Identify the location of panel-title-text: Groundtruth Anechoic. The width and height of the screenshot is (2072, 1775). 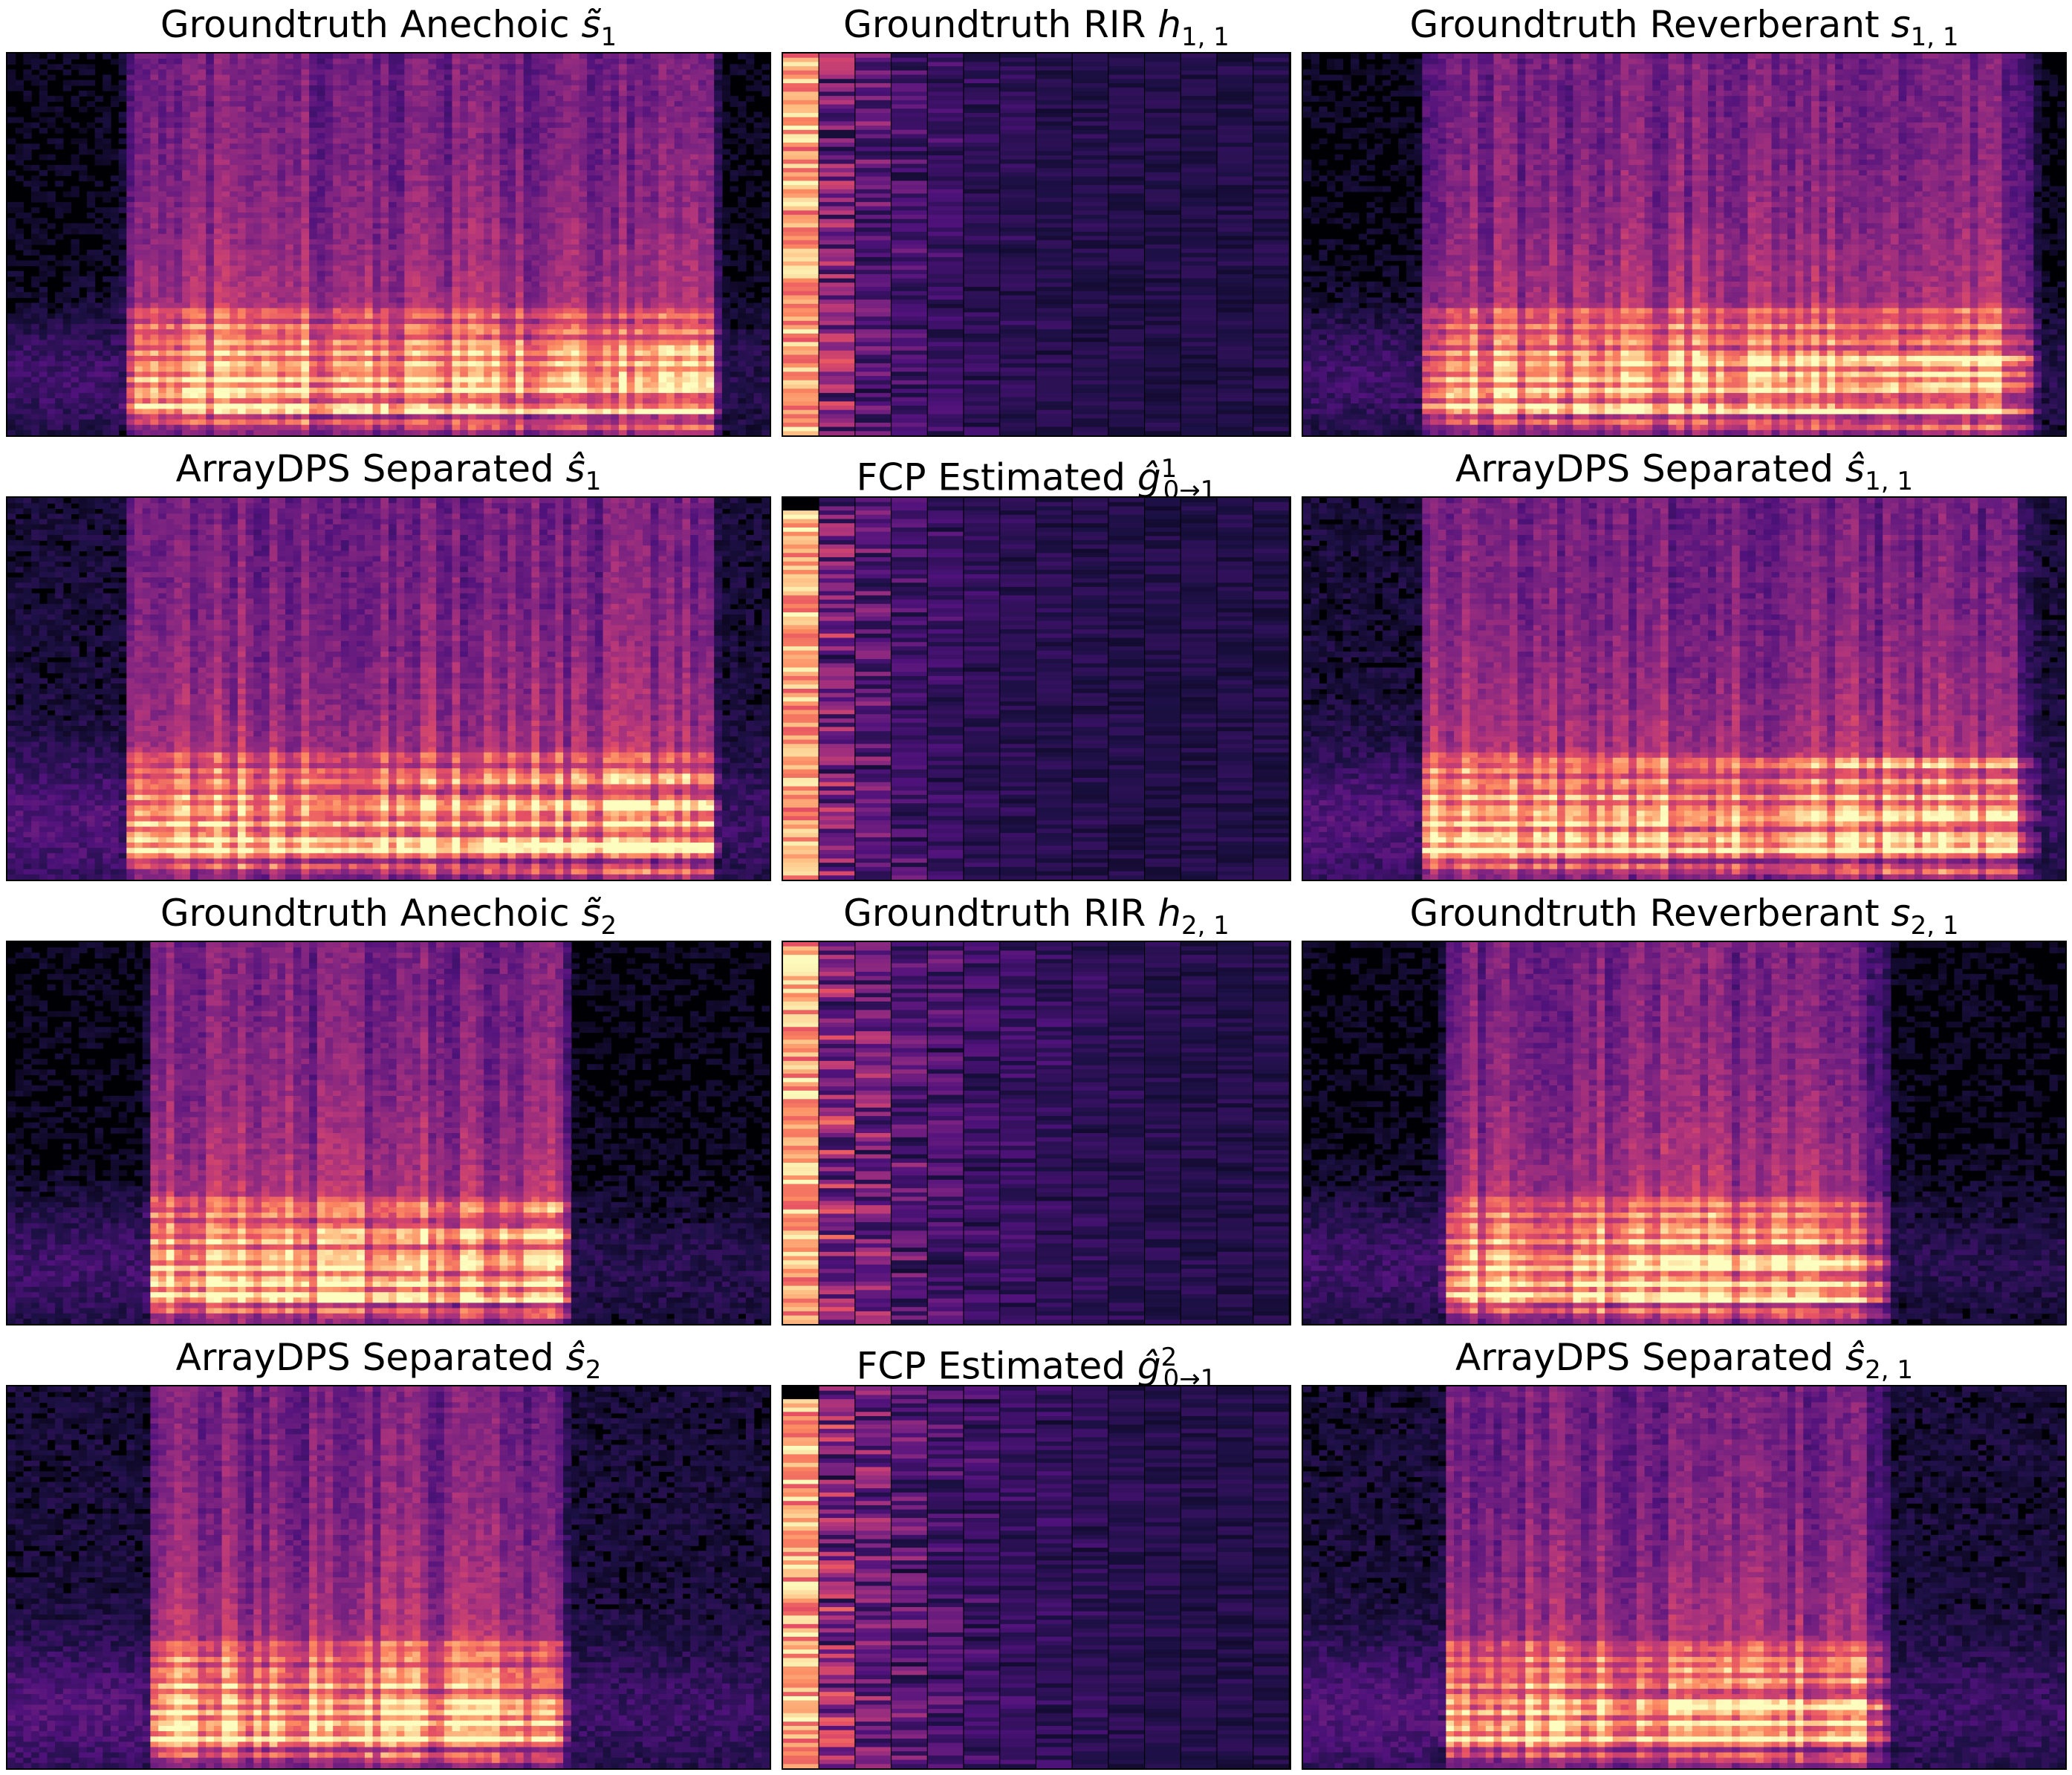
(371, 24).